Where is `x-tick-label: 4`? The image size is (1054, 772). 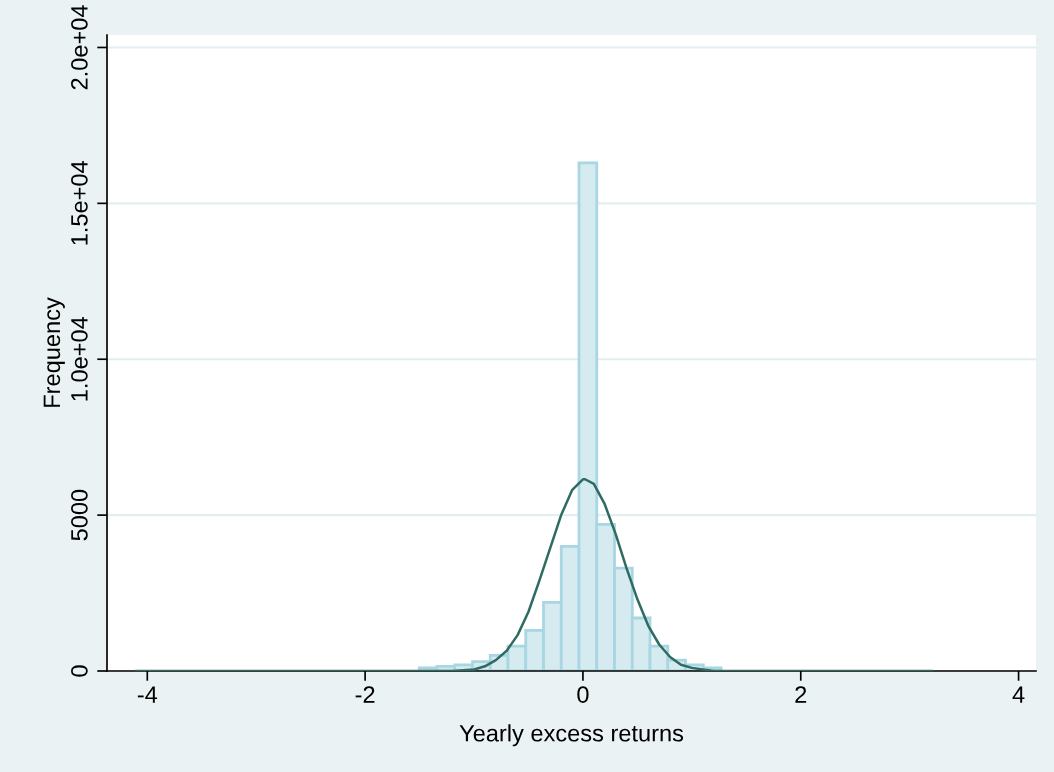
x-tick-label: 4 is located at coordinates (1018, 694).